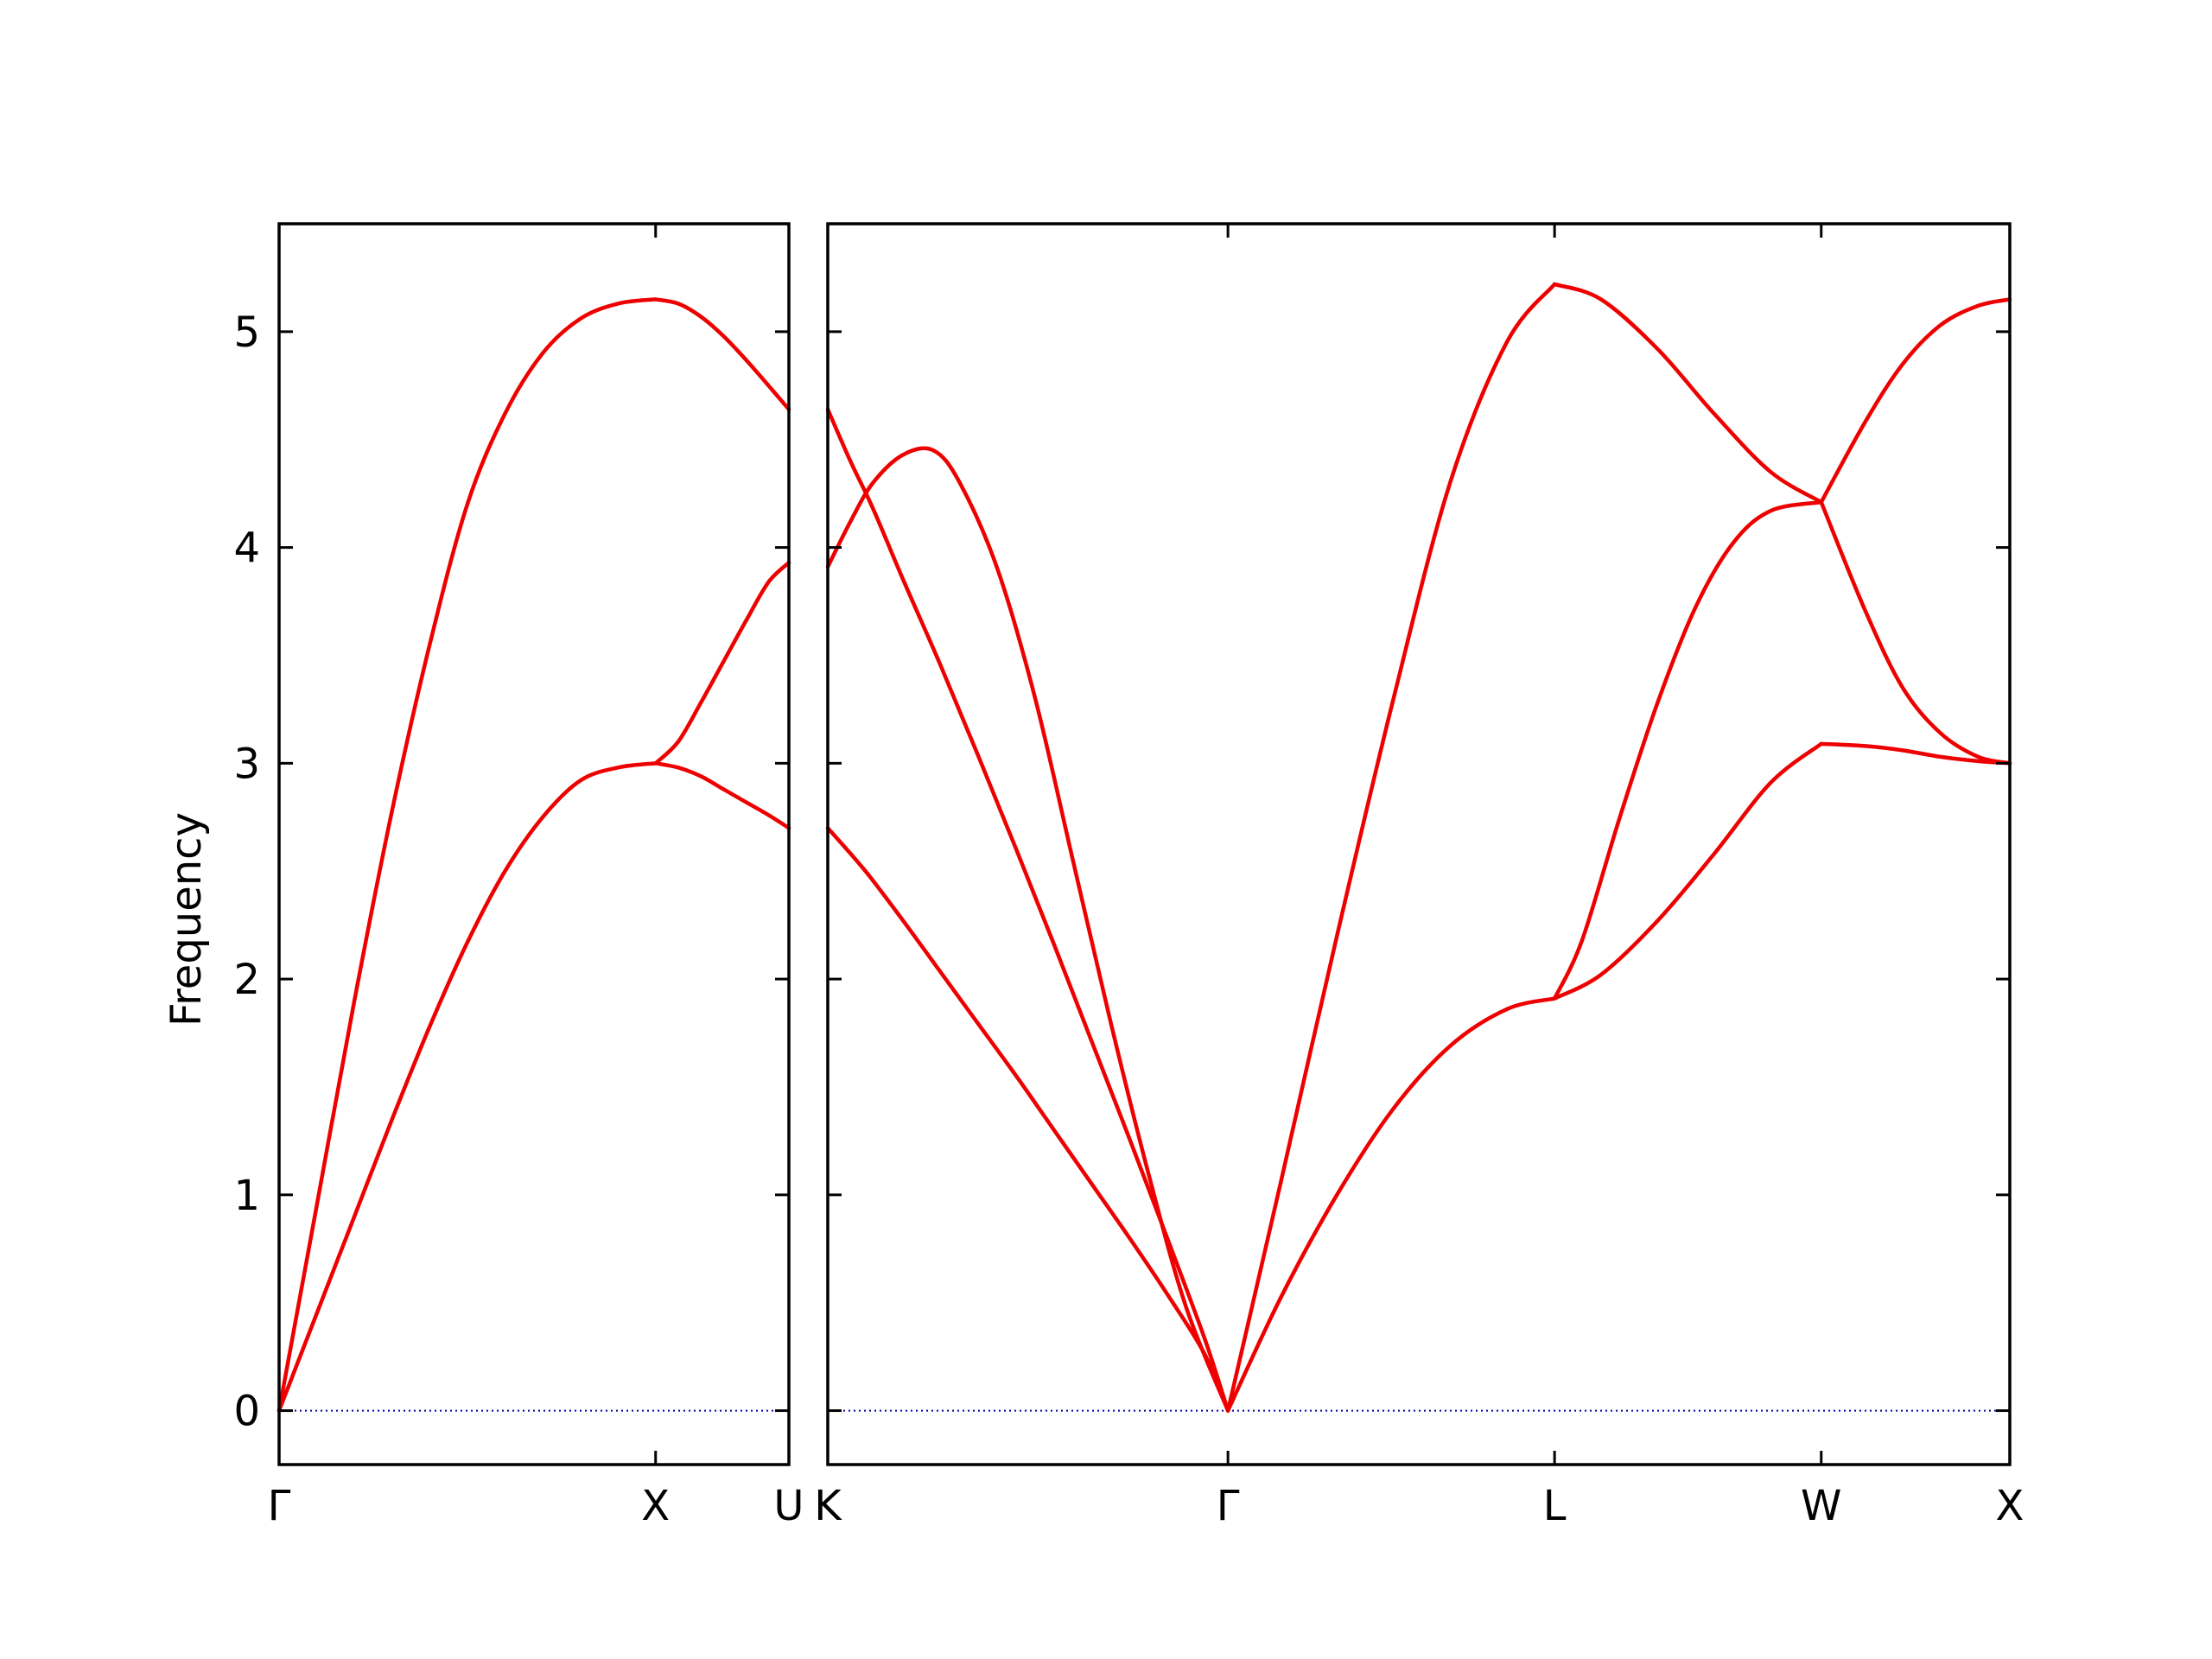  Describe the element at coordinates (788, 1506) in the screenshot. I see `x-tick-label: U` at that location.